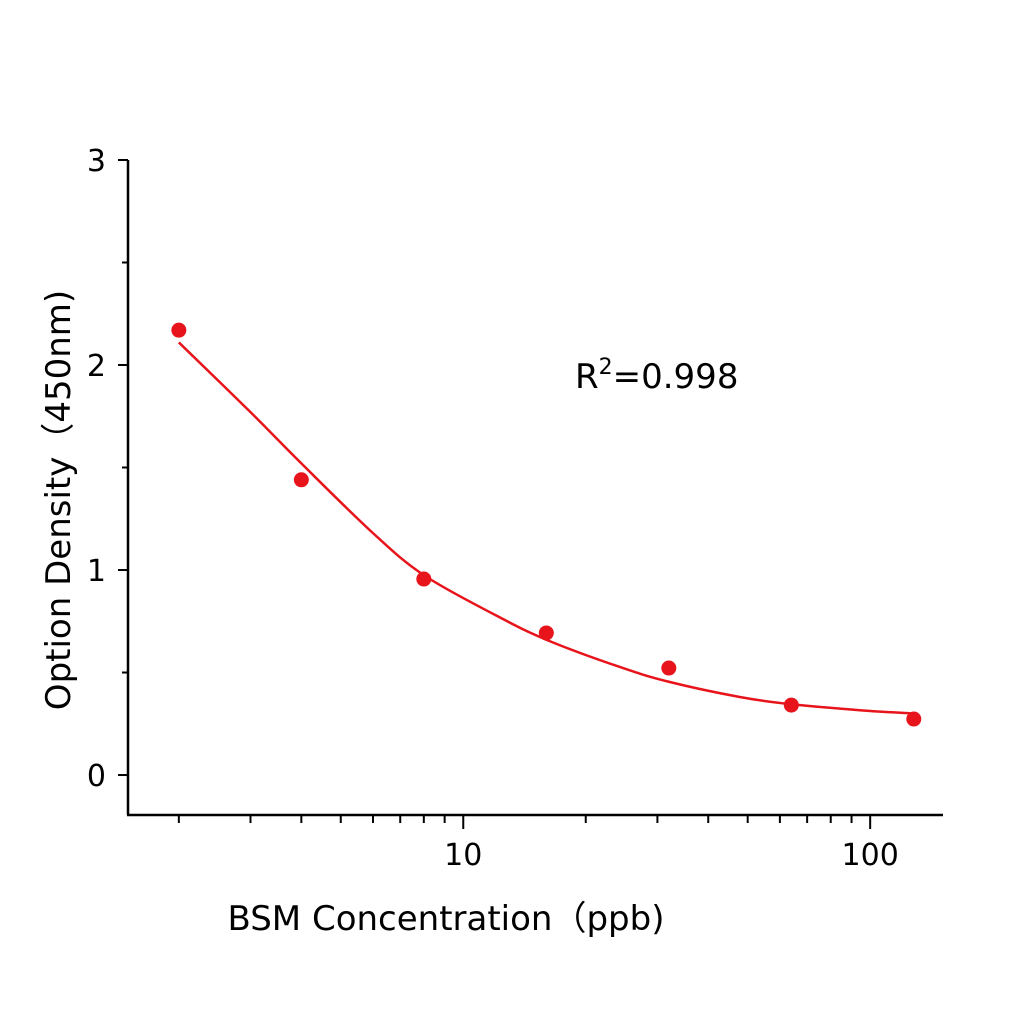 Image resolution: width=1024 pixels, height=1024 pixels. Describe the element at coordinates (59, 500) in the screenshot. I see `y-axis-label: Option Density（450nm)` at that location.